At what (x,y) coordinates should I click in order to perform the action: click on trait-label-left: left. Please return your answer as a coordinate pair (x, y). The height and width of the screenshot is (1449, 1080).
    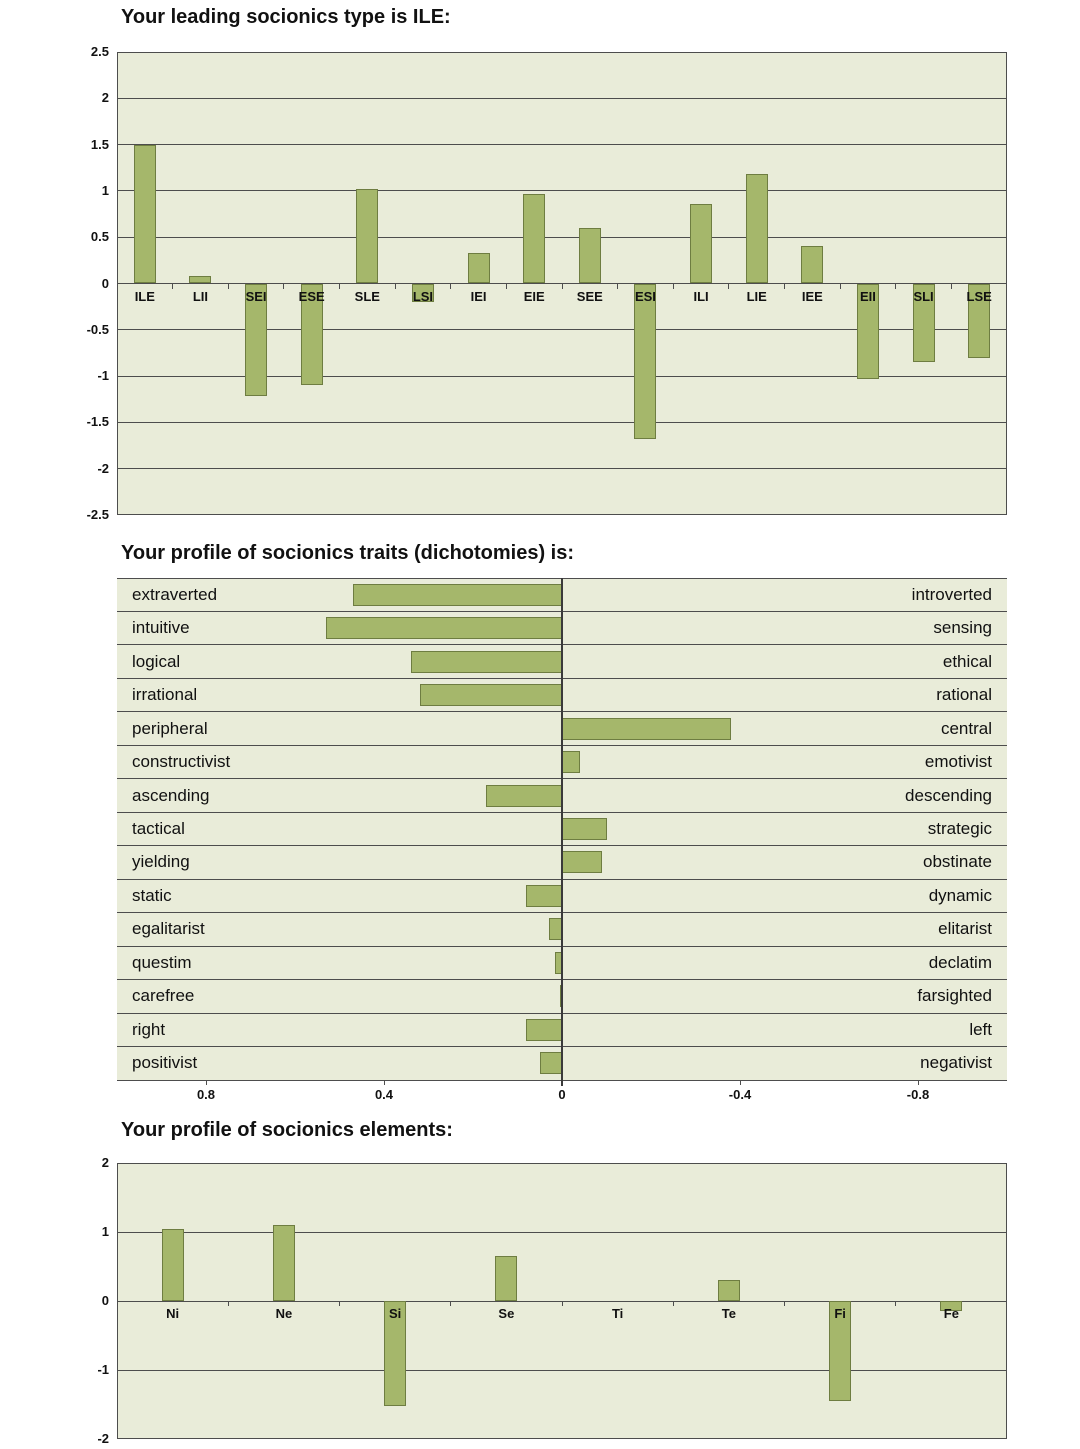
    Looking at the image, I should click on (980, 1029).